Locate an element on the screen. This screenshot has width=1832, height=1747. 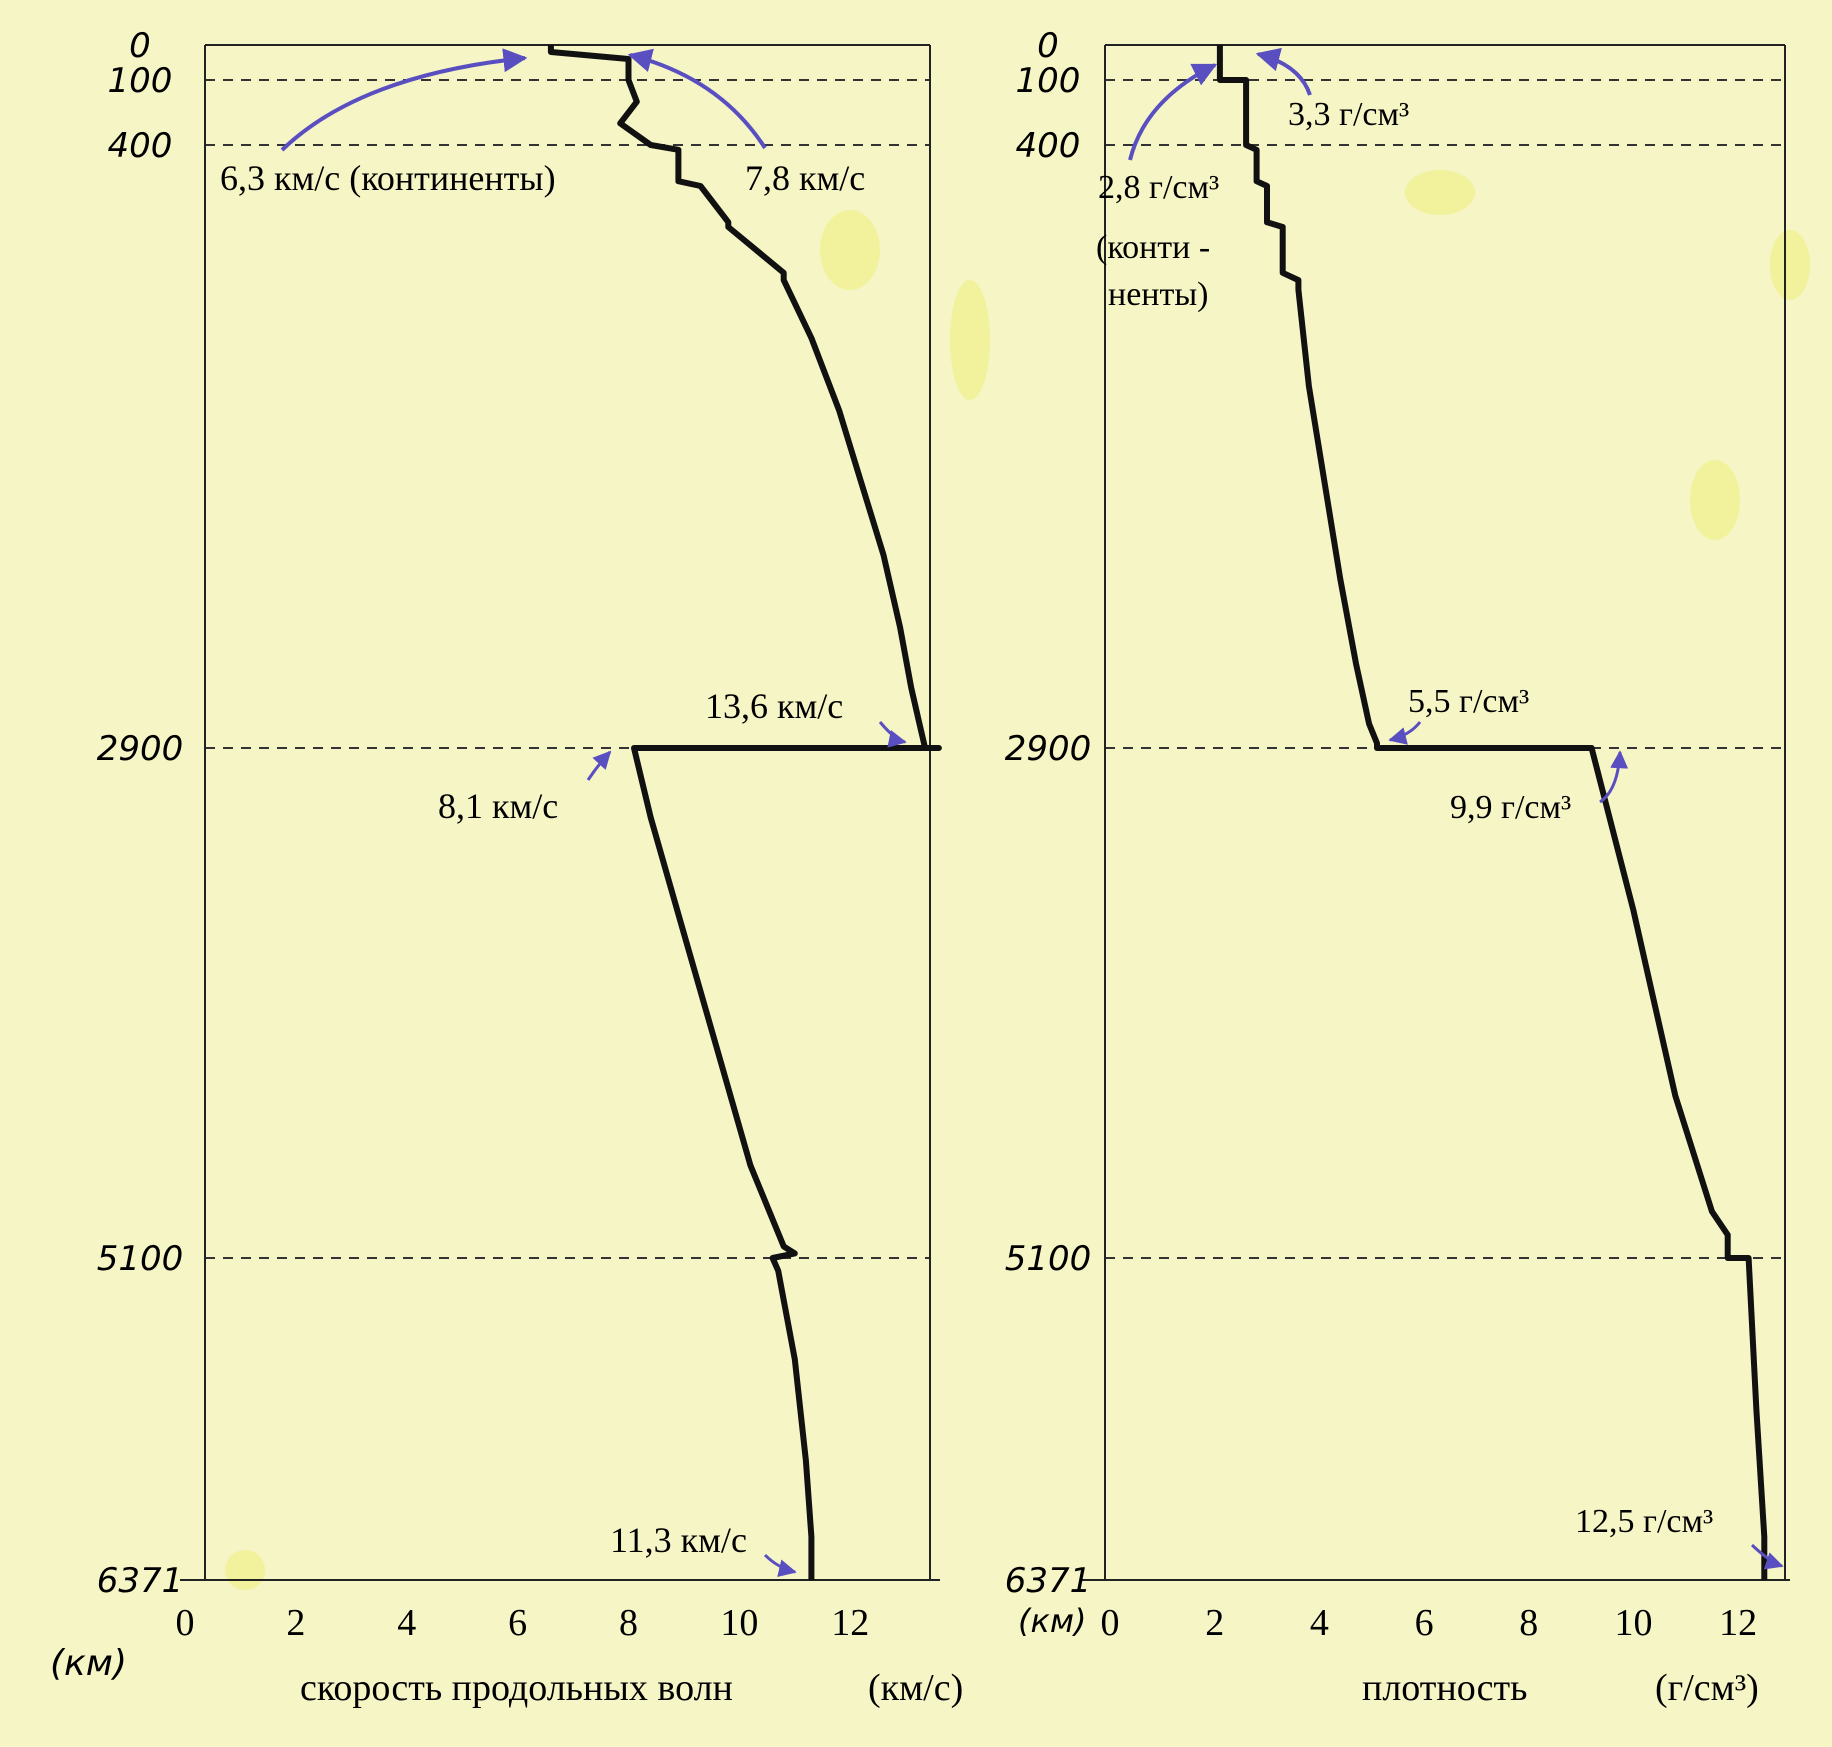
x-axis-unit: (г/см³) is located at coordinates (1707, 1688).